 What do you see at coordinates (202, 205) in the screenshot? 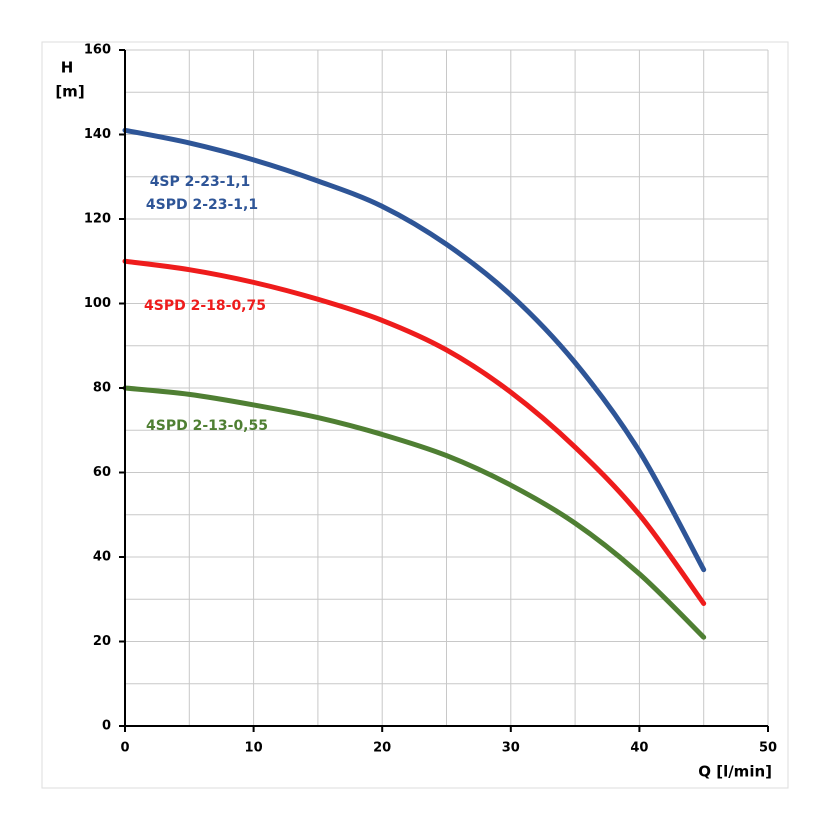
I see `series-label: 4SPD 2-23-1,1` at bounding box center [202, 205].